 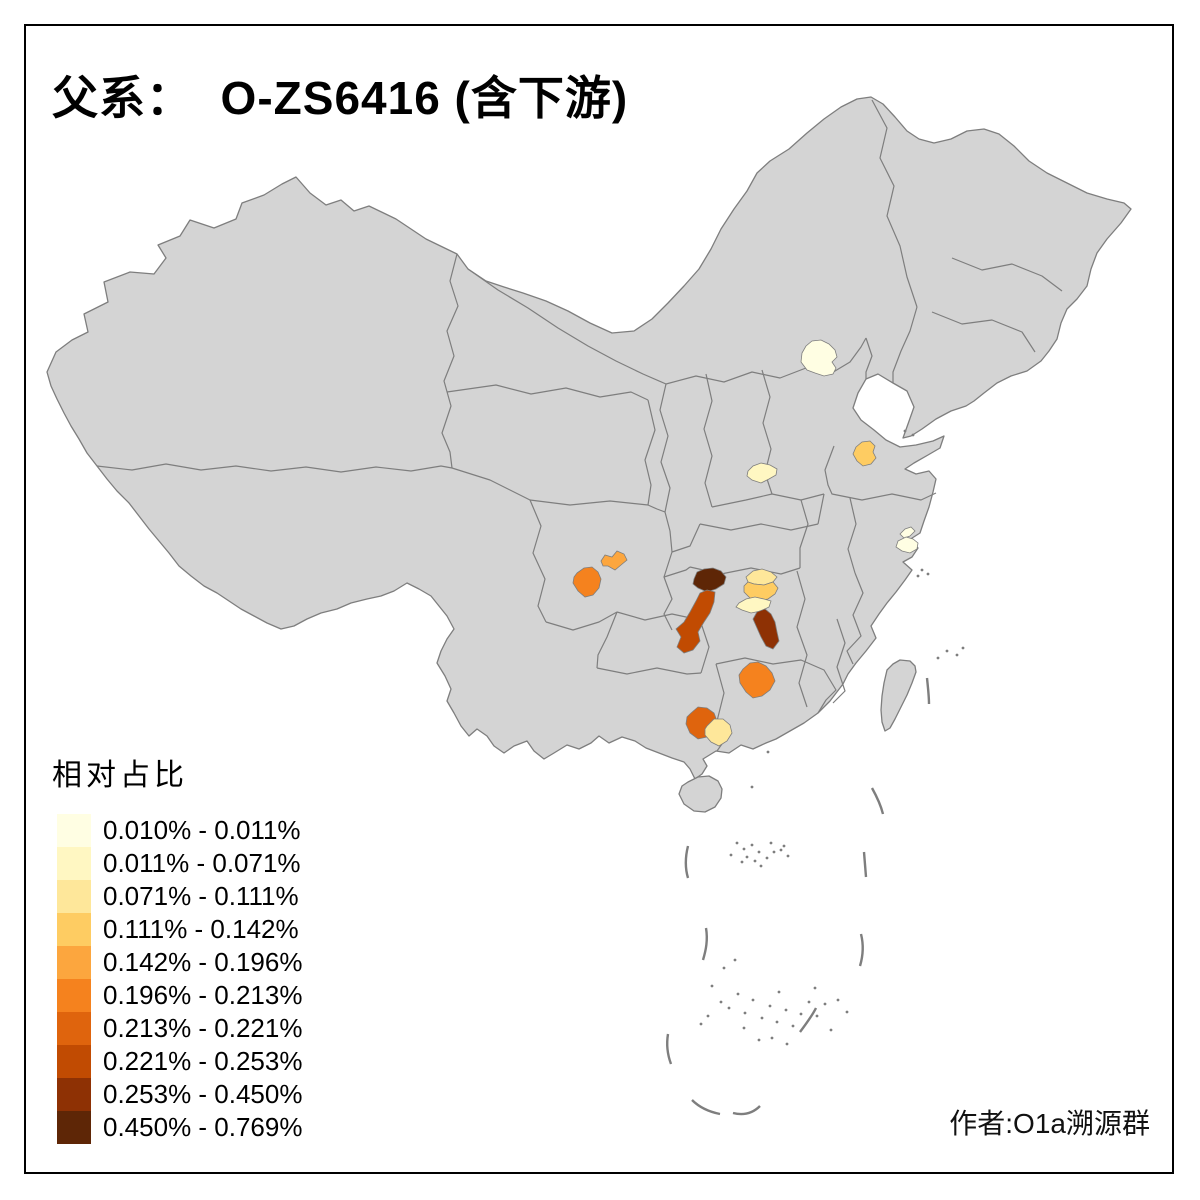 I want to click on map-region-central-hunan-gold, so click(x=761, y=591).